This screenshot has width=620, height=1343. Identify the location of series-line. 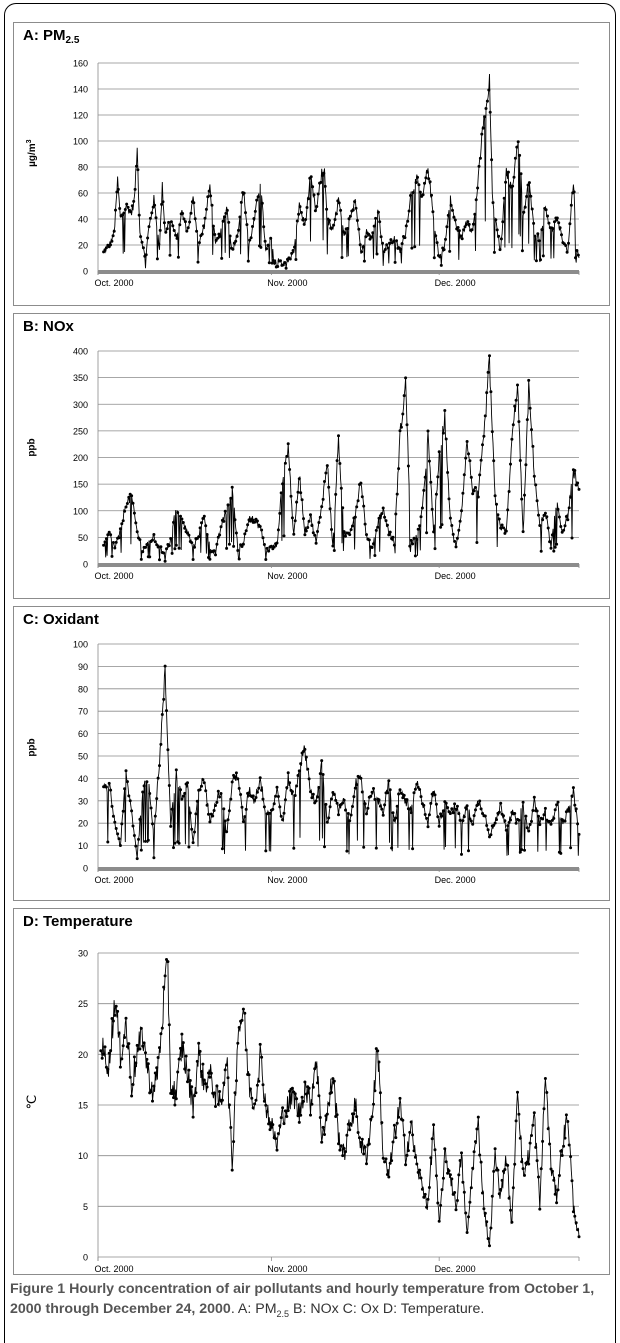
(341, 171).